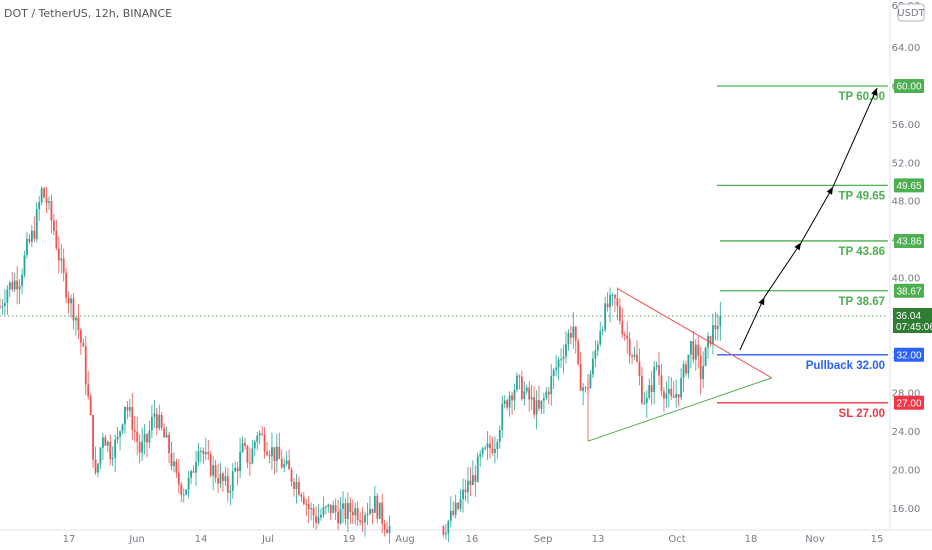 Image resolution: width=932 pixels, height=550 pixels. Describe the element at coordinates (473, 539) in the screenshot. I see `time-axis: 17 Jun 14 Jul 19 Aug 16 Sep 13 Oct 18 Nov 15` at that location.